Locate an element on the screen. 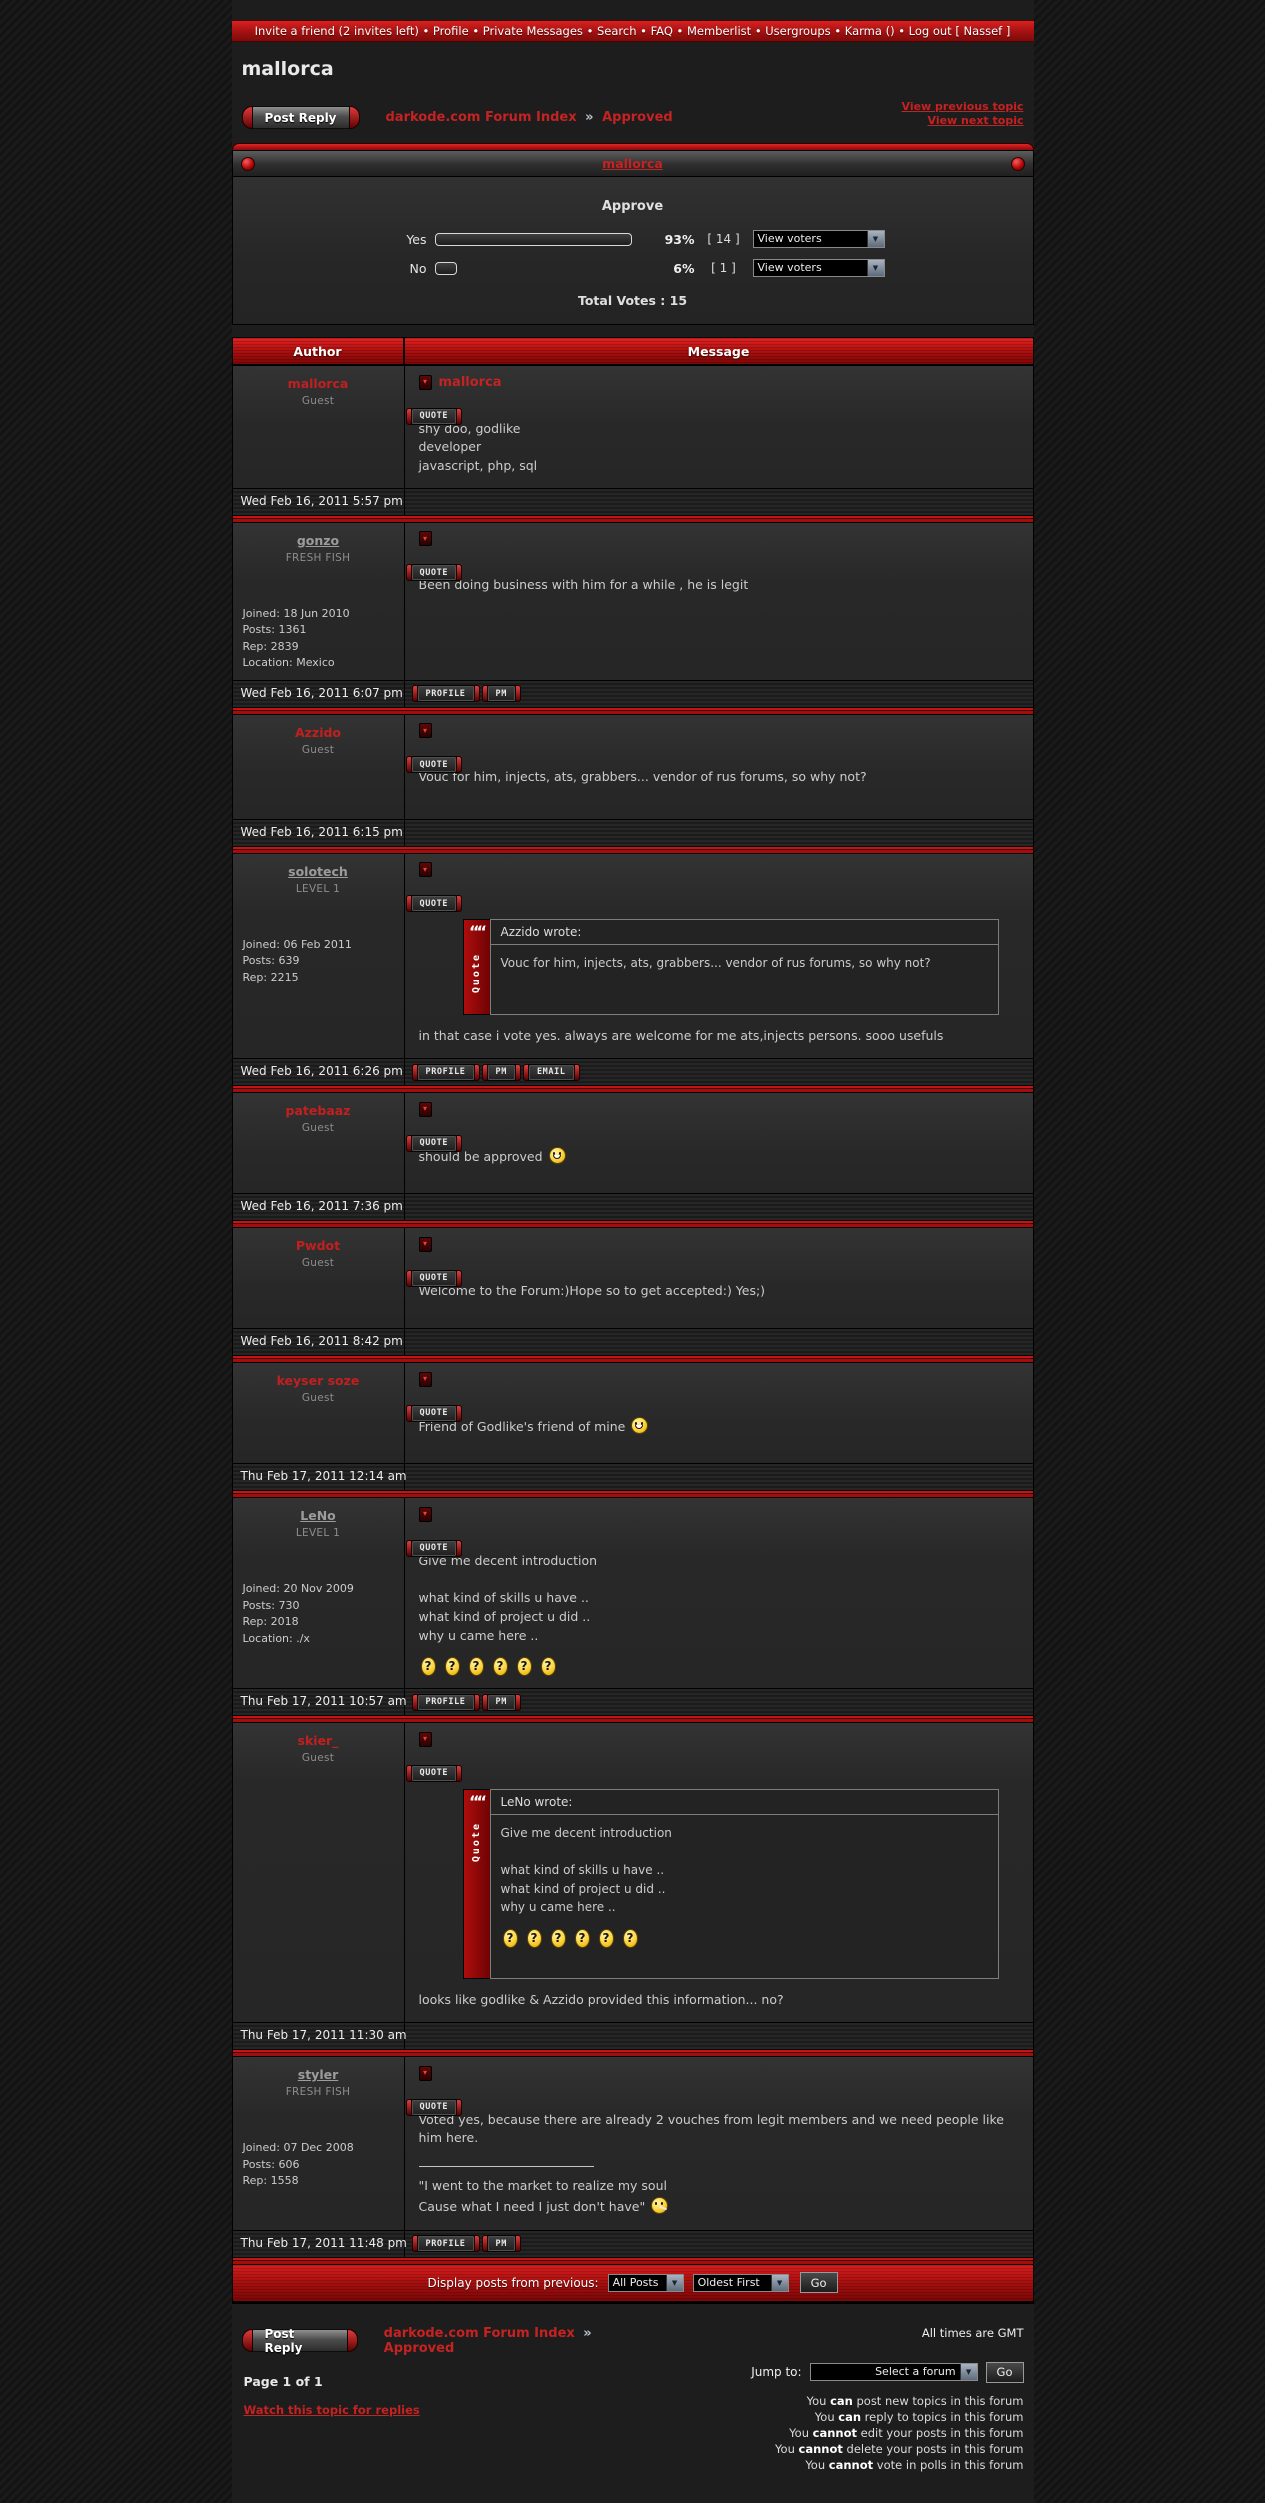 The height and width of the screenshot is (2503, 1265). breadcrumb: darkode.com Forum Index » Approved is located at coordinates (524, 2341).